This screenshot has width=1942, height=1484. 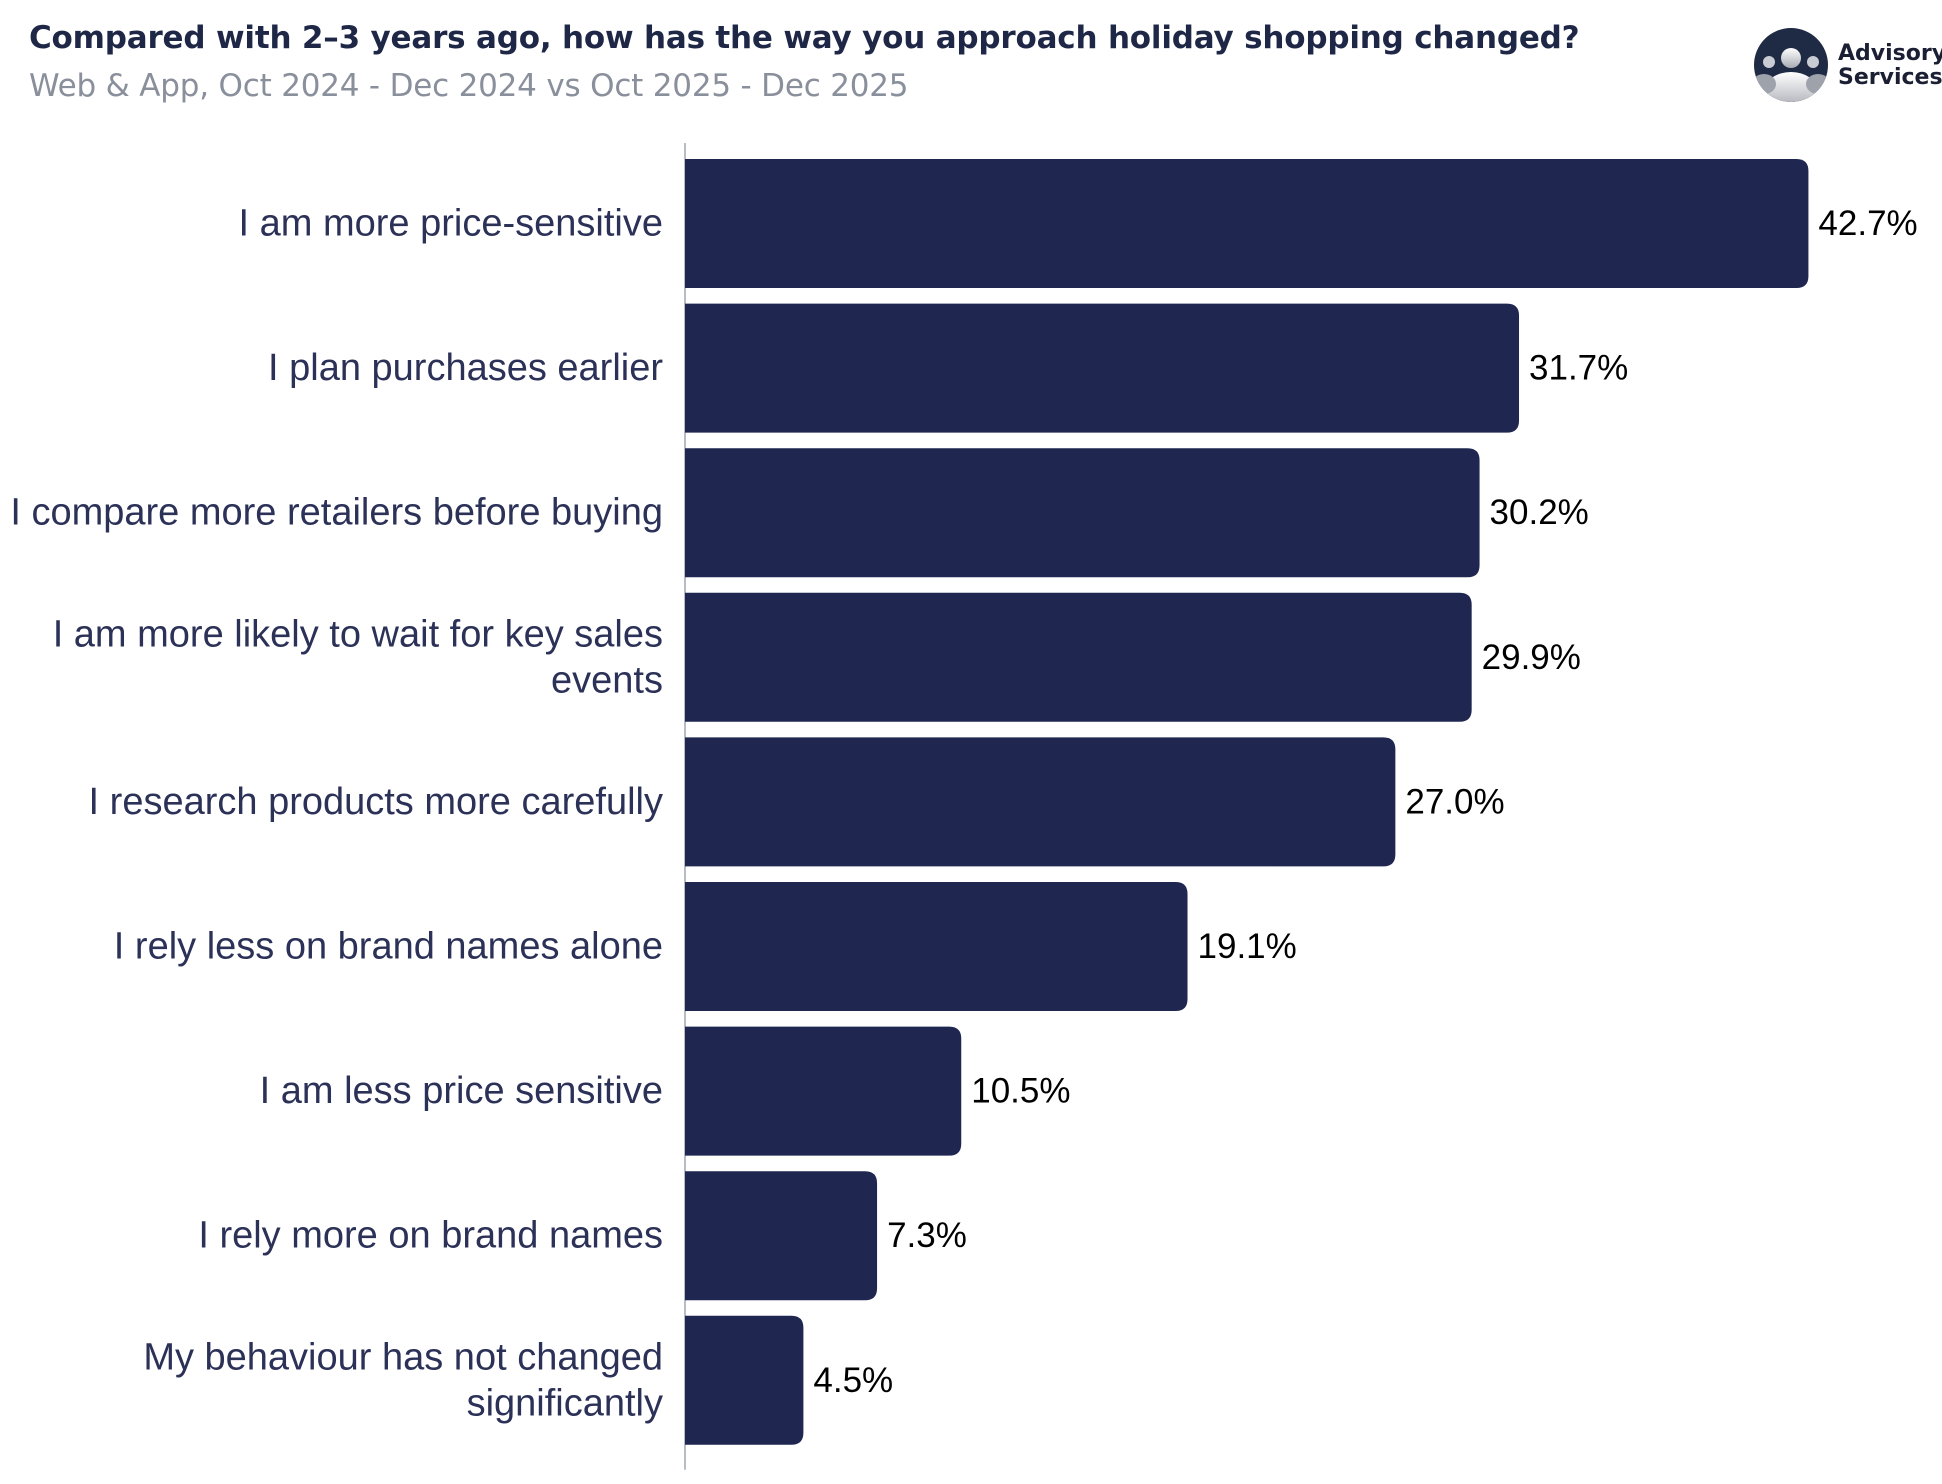 I want to click on value-label-8: 7.3%, so click(x=927, y=1235).